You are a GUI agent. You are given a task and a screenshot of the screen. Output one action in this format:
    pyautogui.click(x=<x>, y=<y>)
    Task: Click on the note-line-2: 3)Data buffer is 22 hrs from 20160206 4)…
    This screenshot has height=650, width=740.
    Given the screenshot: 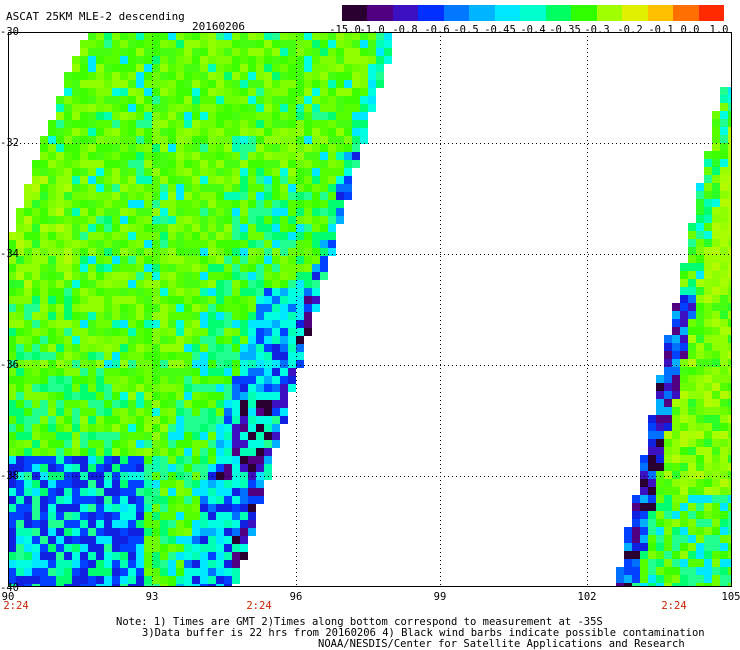 What is the action you would take?
    pyautogui.click(x=423, y=633)
    